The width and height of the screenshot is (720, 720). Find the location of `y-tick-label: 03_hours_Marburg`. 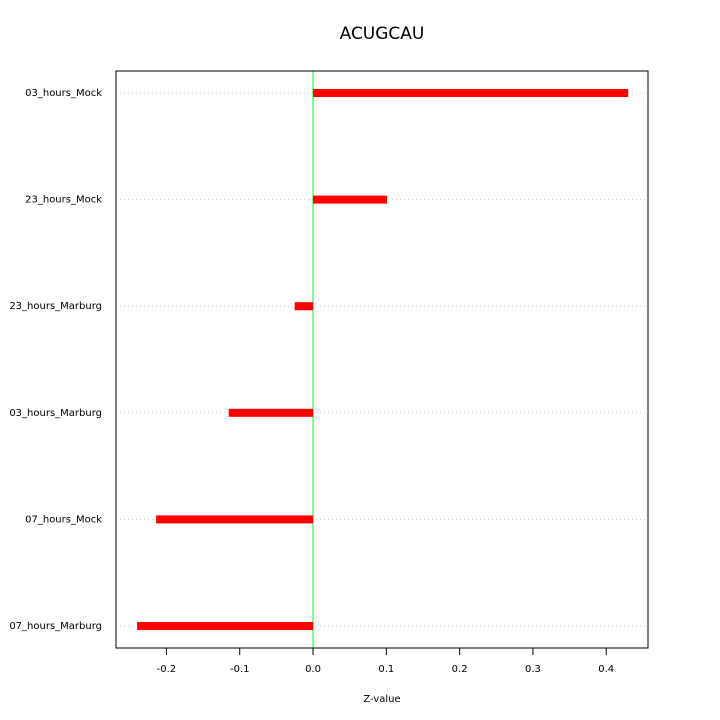

y-tick-label: 03_hours_Marburg is located at coordinates (55, 413).